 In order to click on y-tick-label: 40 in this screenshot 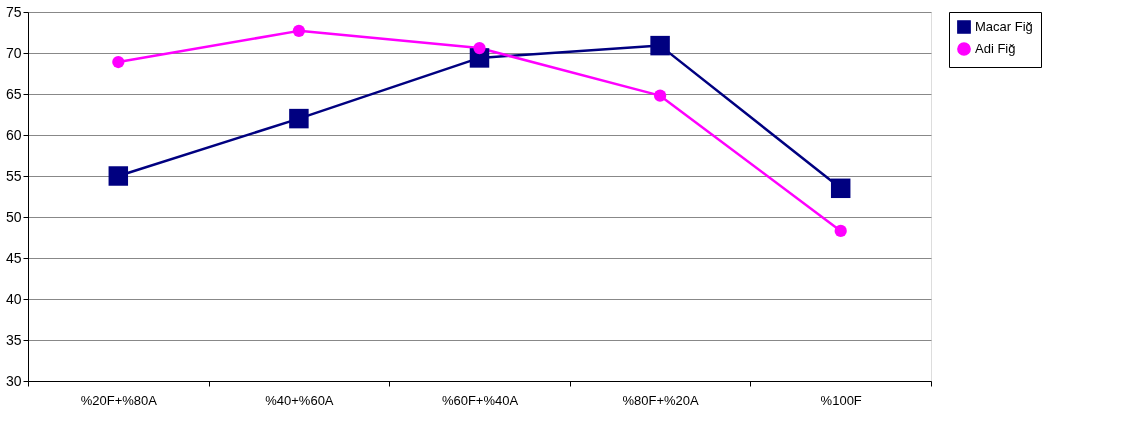, I will do `click(13, 298)`.